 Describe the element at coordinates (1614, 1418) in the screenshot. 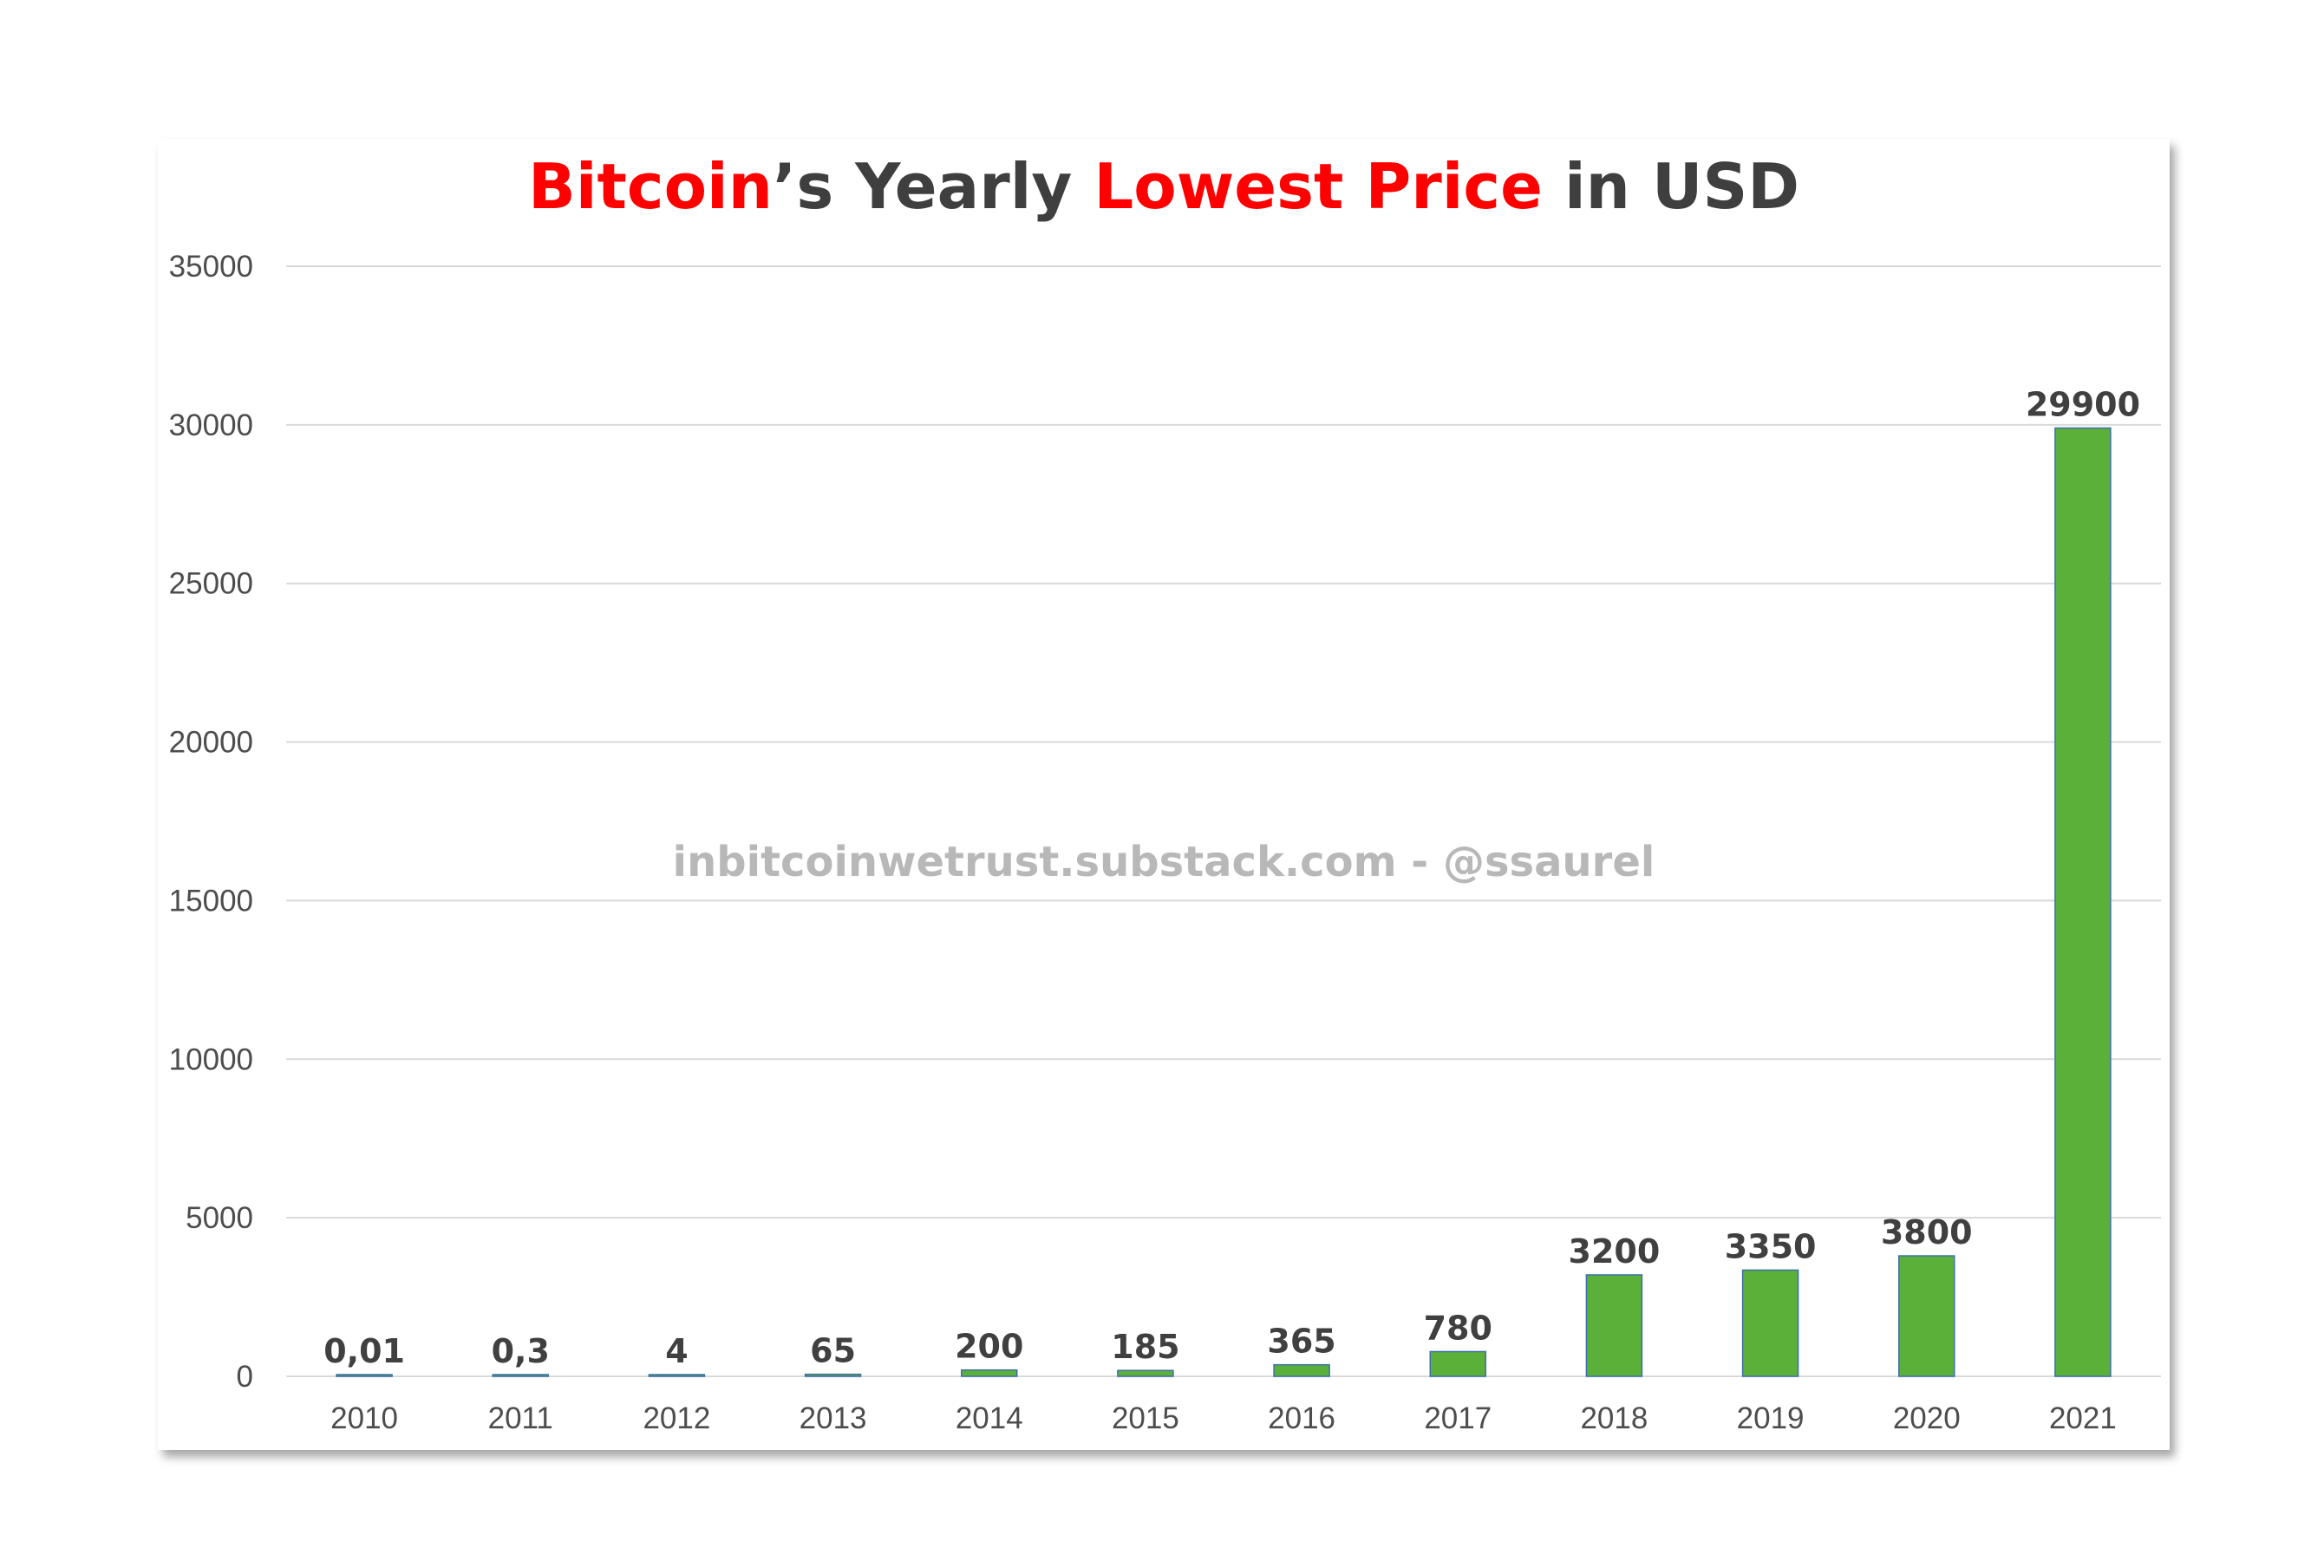

I see `x-tick-label-2018: 2018` at that location.